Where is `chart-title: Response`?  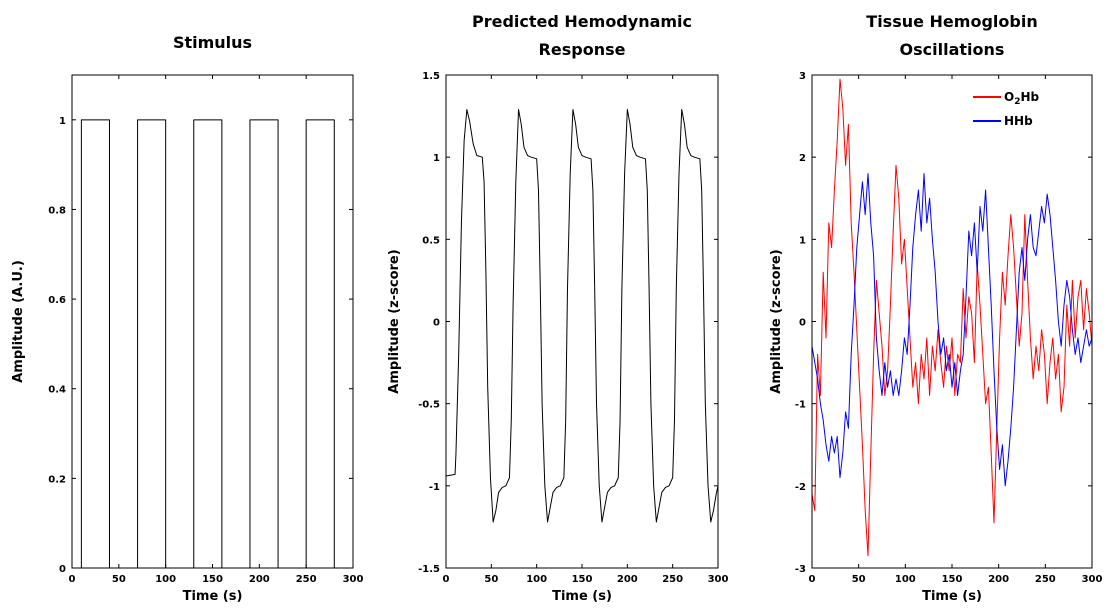
chart-title: Response is located at coordinates (582, 49).